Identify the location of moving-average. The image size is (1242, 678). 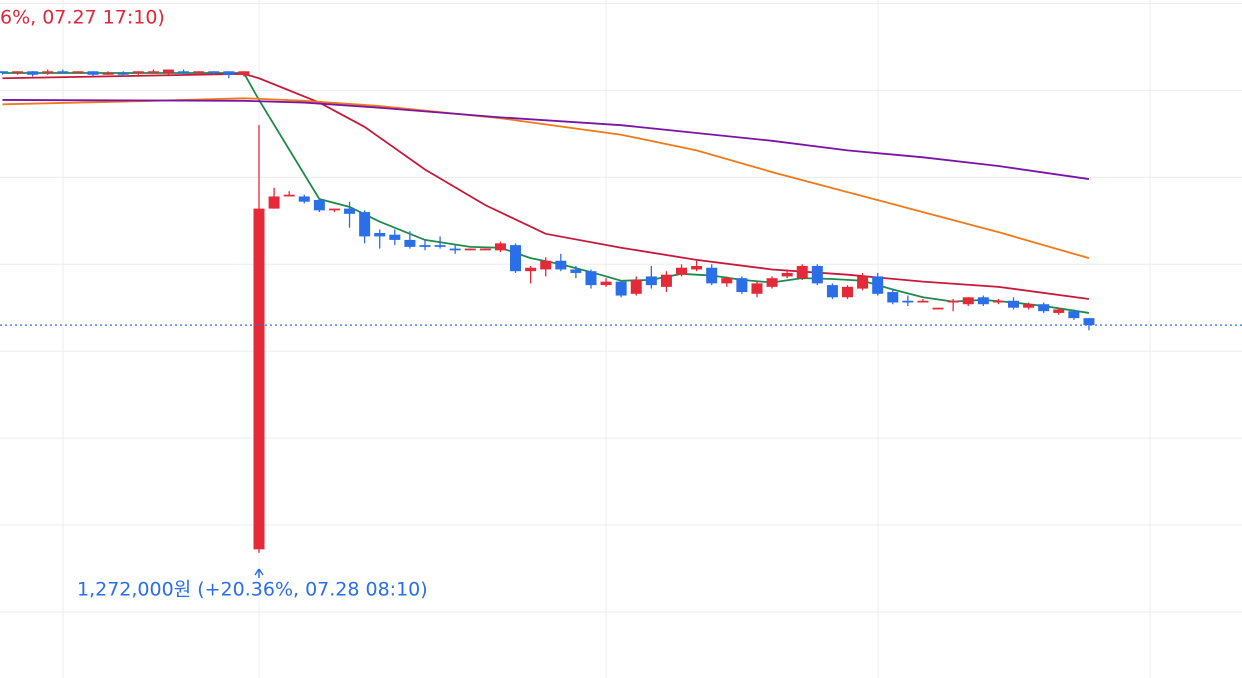
(546, 139).